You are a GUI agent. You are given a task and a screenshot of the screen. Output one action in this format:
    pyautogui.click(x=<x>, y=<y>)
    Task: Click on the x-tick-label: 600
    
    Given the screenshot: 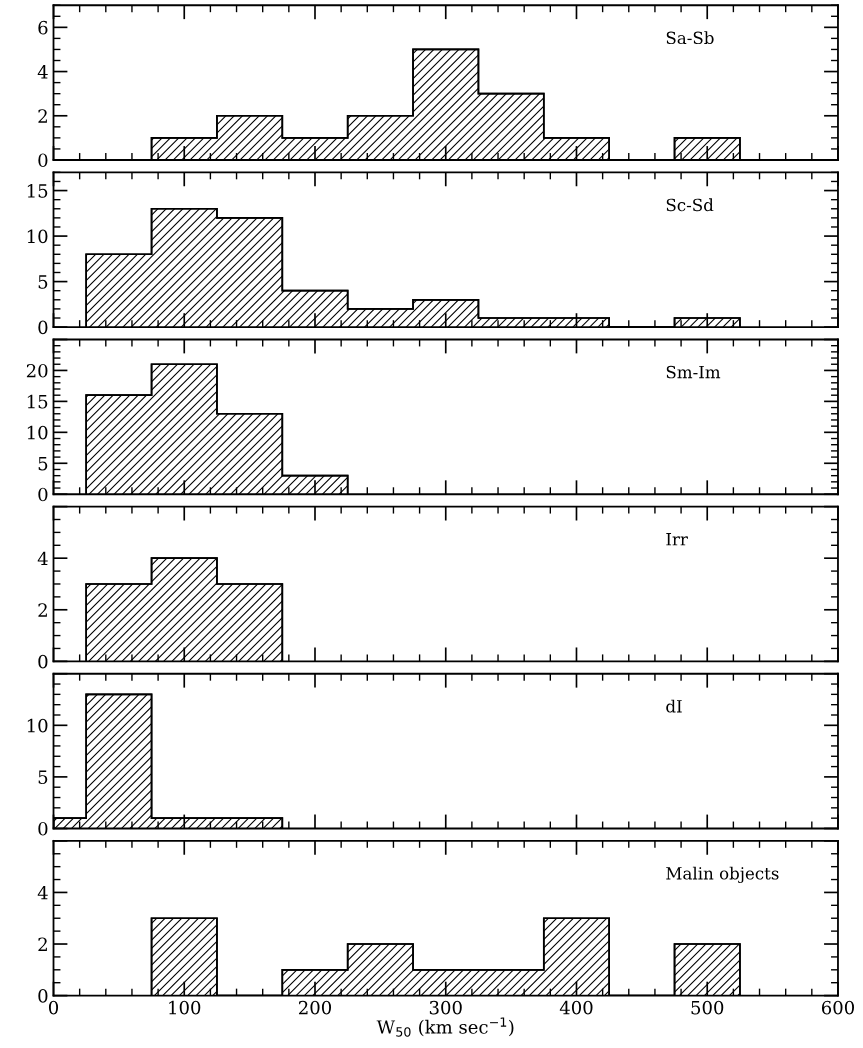 What is the action you would take?
    pyautogui.click(x=838, y=1007)
    